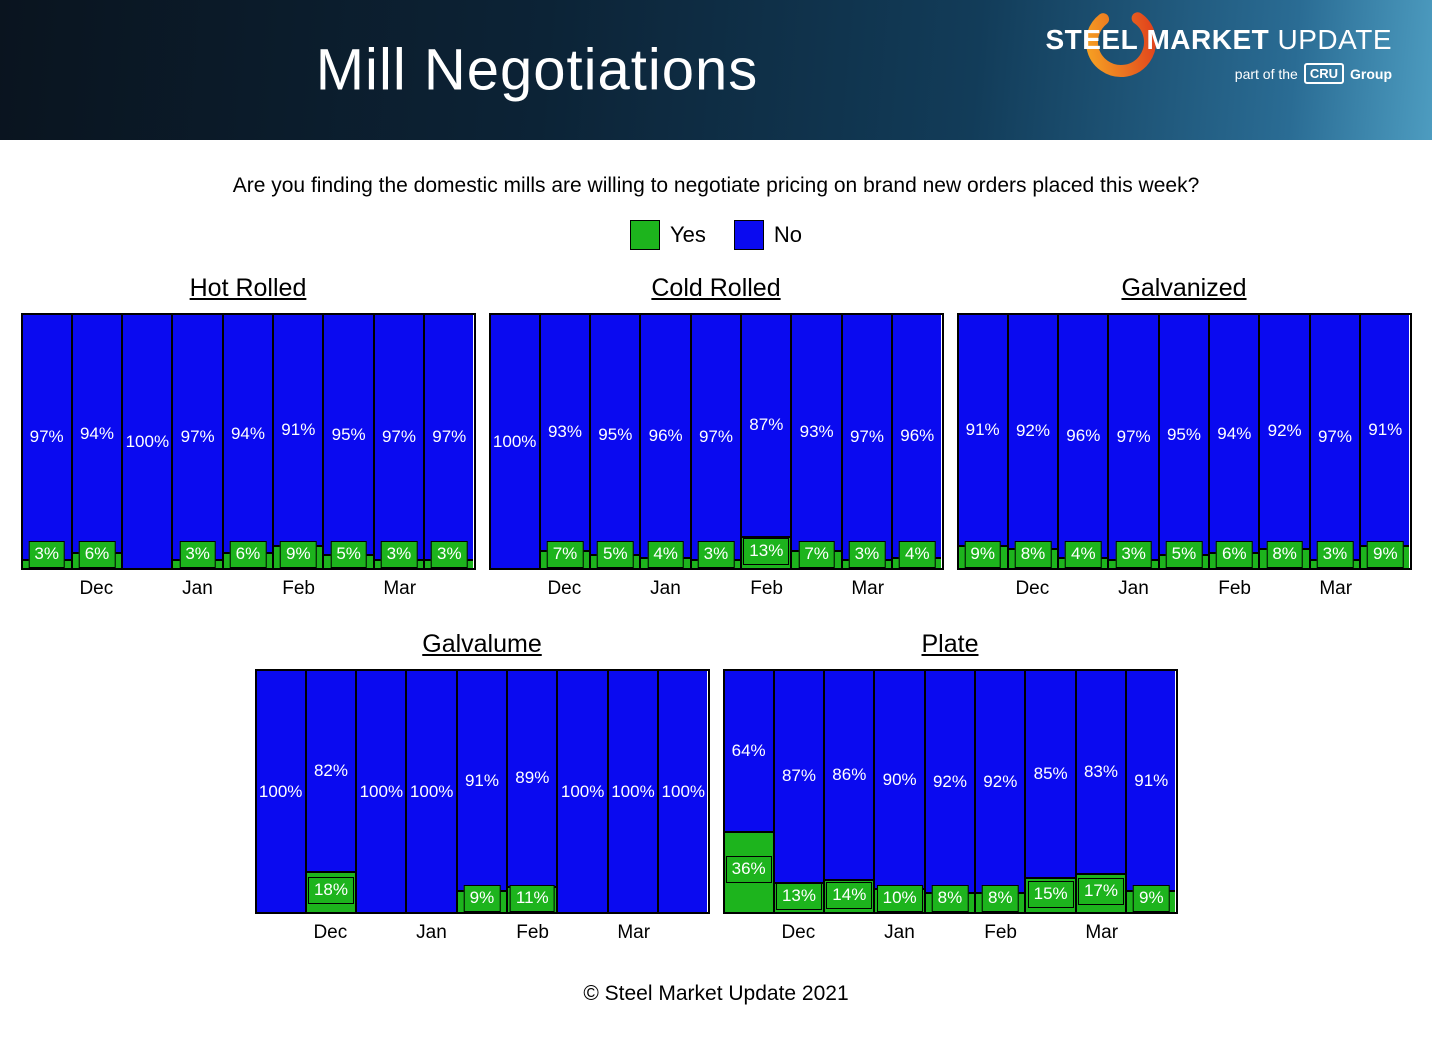  What do you see at coordinates (816, 432) in the screenshot?
I see `no-value-label: 93%` at bounding box center [816, 432].